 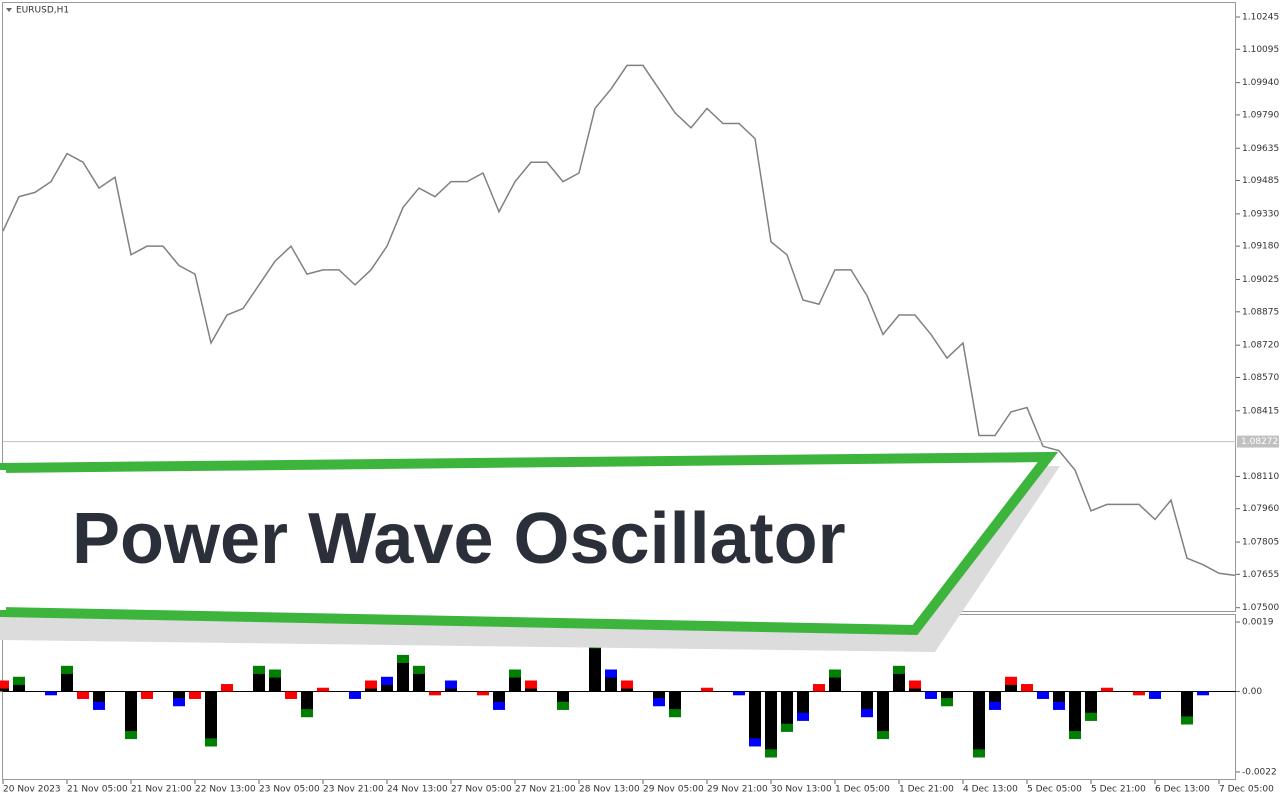 I want to click on current-price-label: 1.08272, so click(x=1259, y=442).